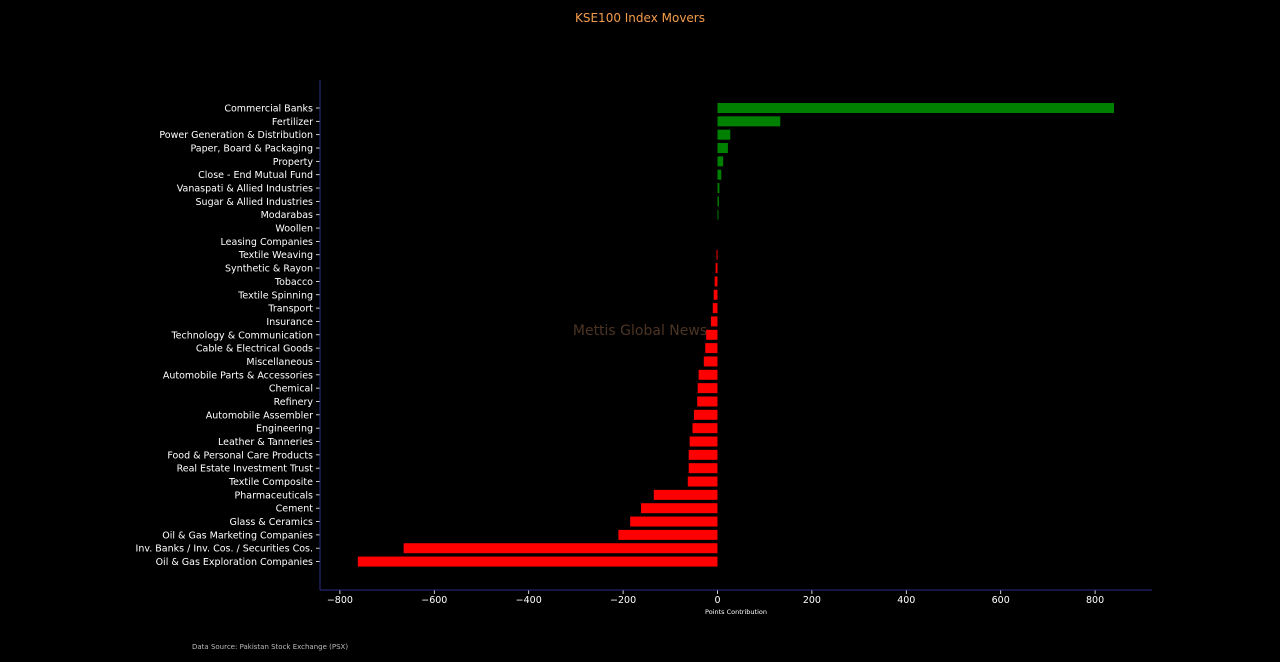  What do you see at coordinates (529, 600) in the screenshot?
I see `x-tick-label: −400` at bounding box center [529, 600].